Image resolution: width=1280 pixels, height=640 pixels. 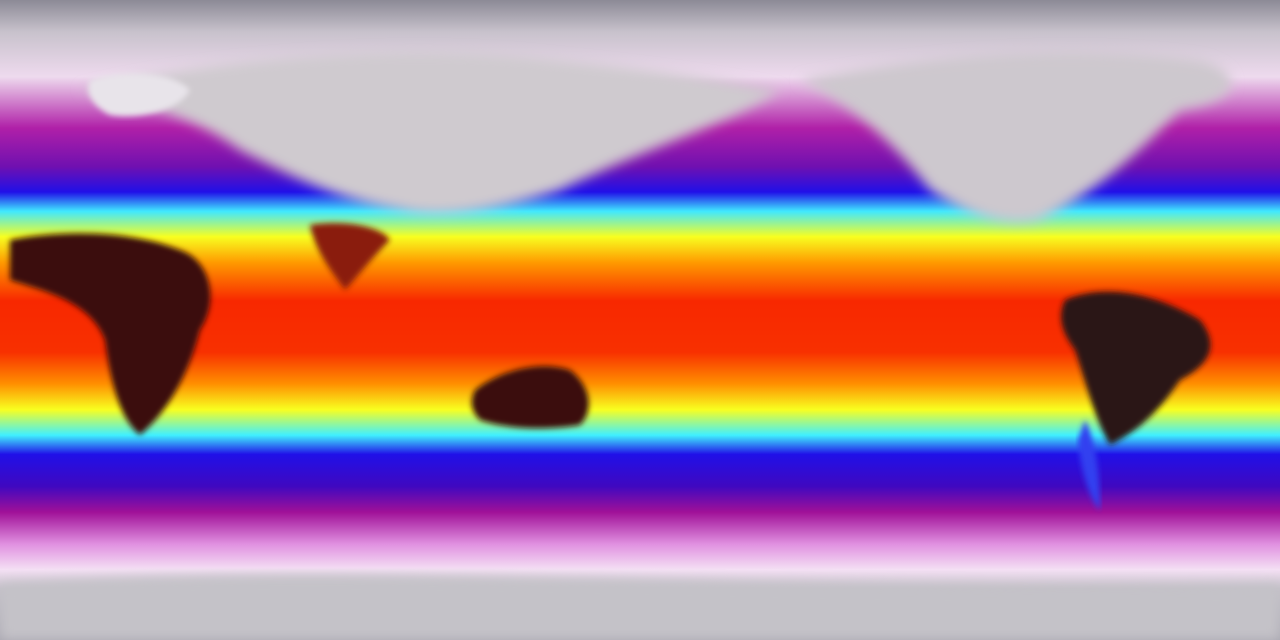 What do you see at coordinates (1136, 368) in the screenshot?
I see `south-america-hot-region` at bounding box center [1136, 368].